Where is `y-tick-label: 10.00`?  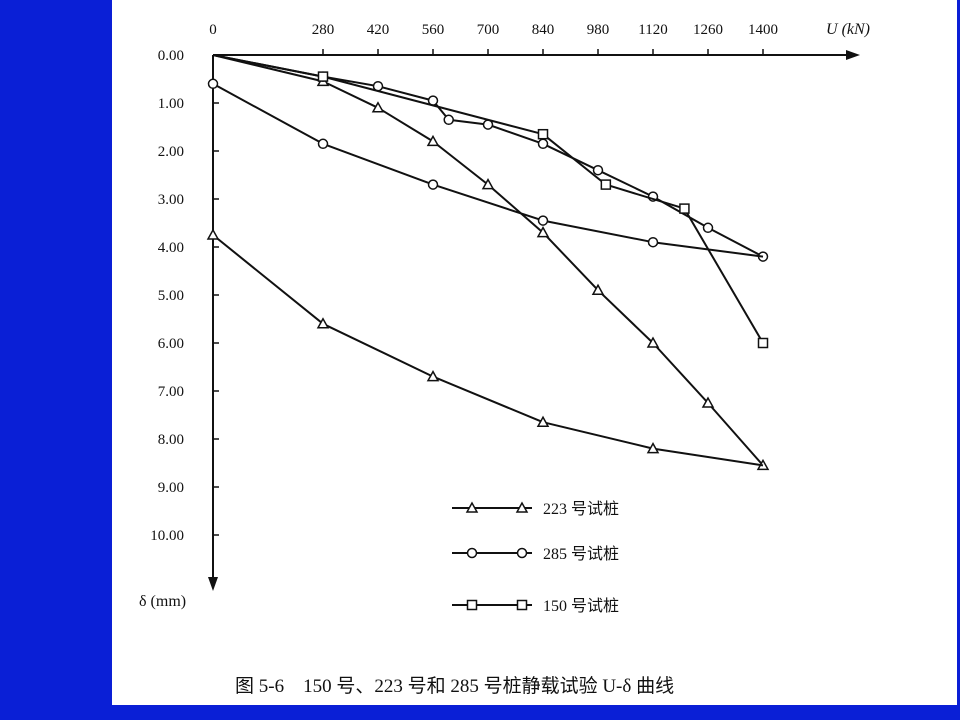 y-tick-label: 10.00 is located at coordinates (167, 536).